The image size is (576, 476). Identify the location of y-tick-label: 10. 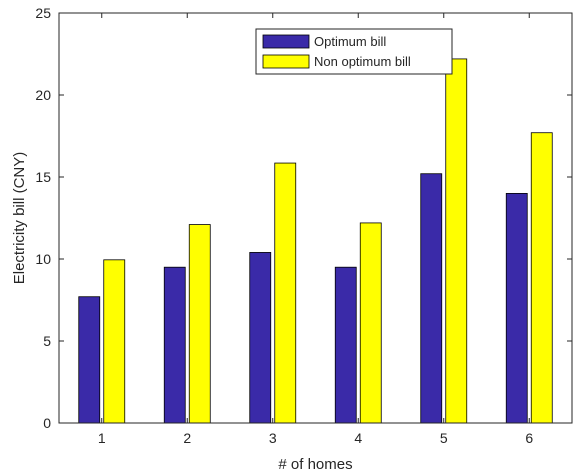
(43, 259).